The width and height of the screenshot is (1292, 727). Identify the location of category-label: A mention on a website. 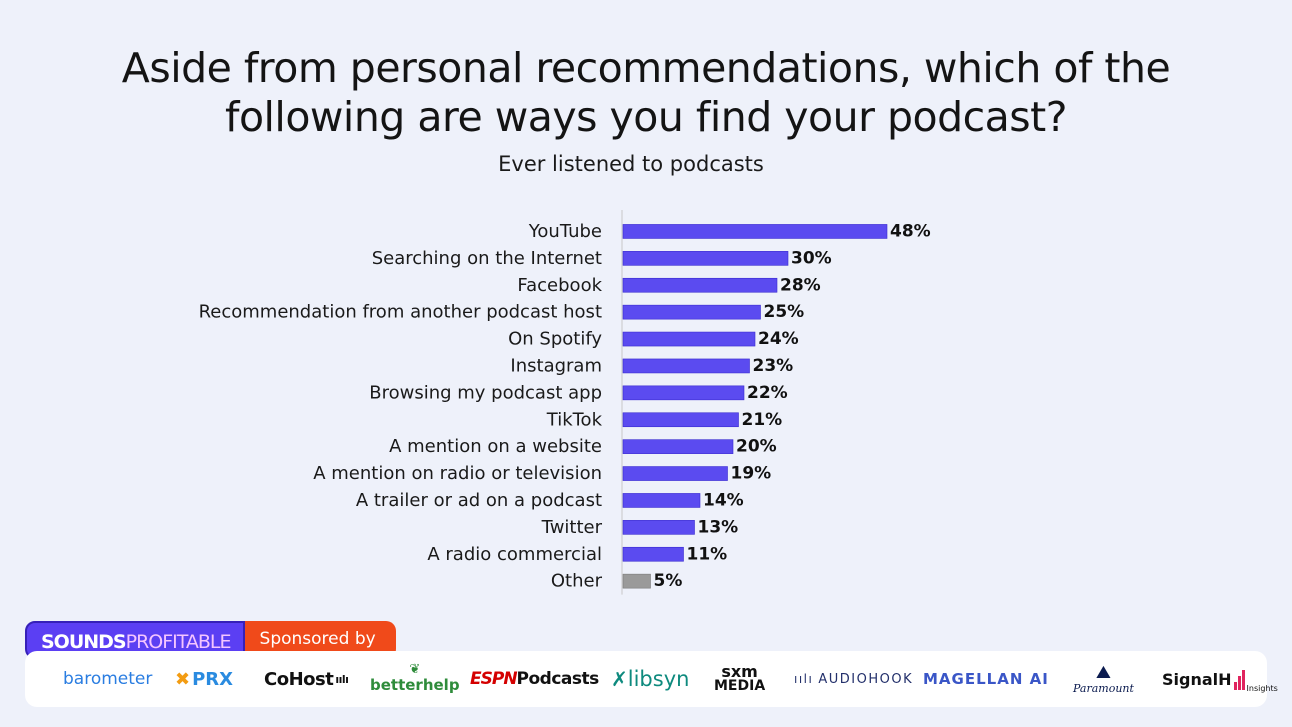
(495, 446).